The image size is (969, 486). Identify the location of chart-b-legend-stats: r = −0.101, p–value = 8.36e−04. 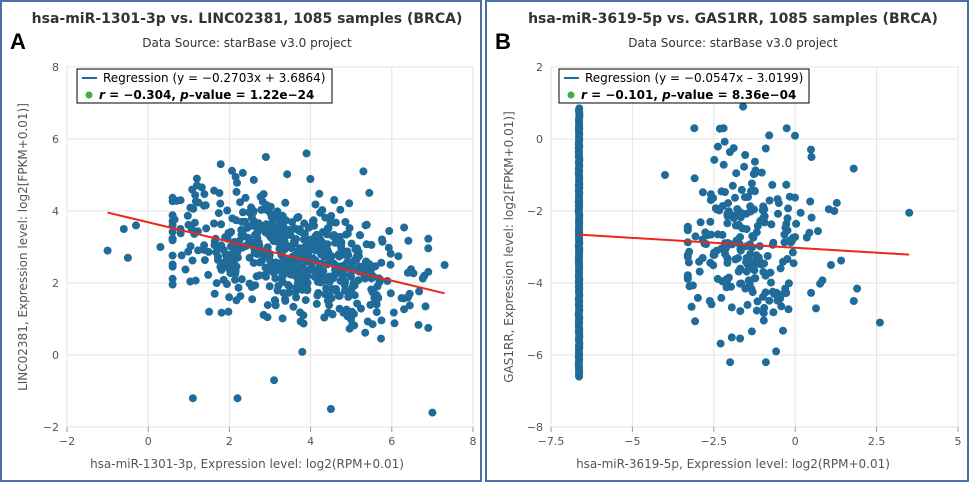
(688, 95).